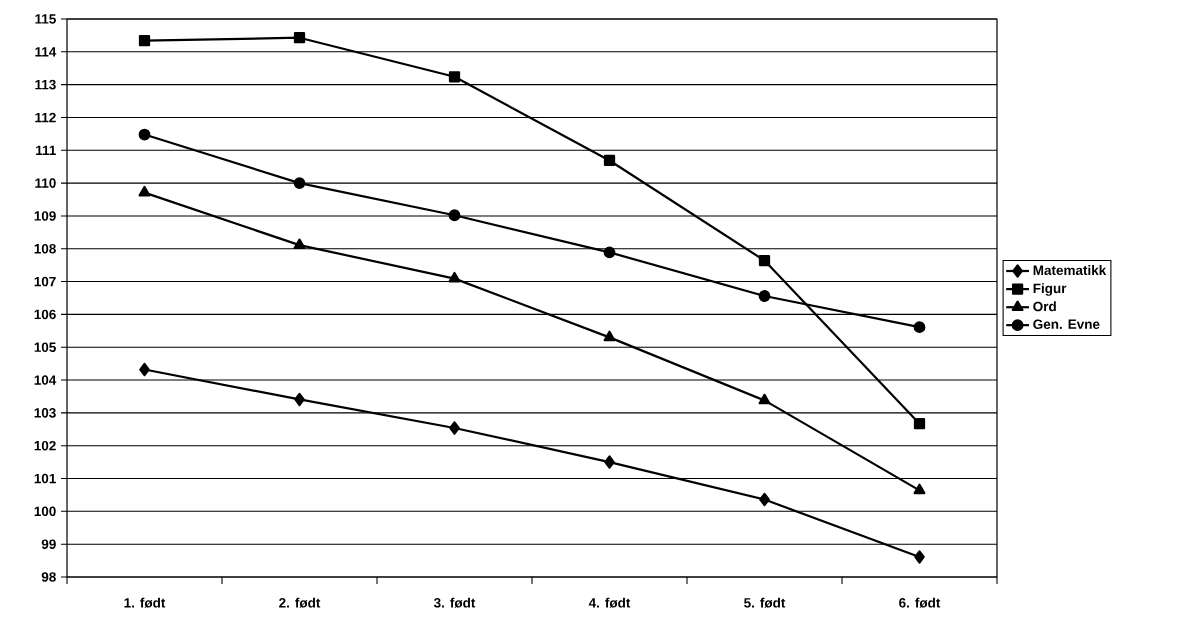 The width and height of the screenshot is (1192, 627). Describe the element at coordinates (1070, 270) in the screenshot. I see `legend-label: Matematikk` at that location.